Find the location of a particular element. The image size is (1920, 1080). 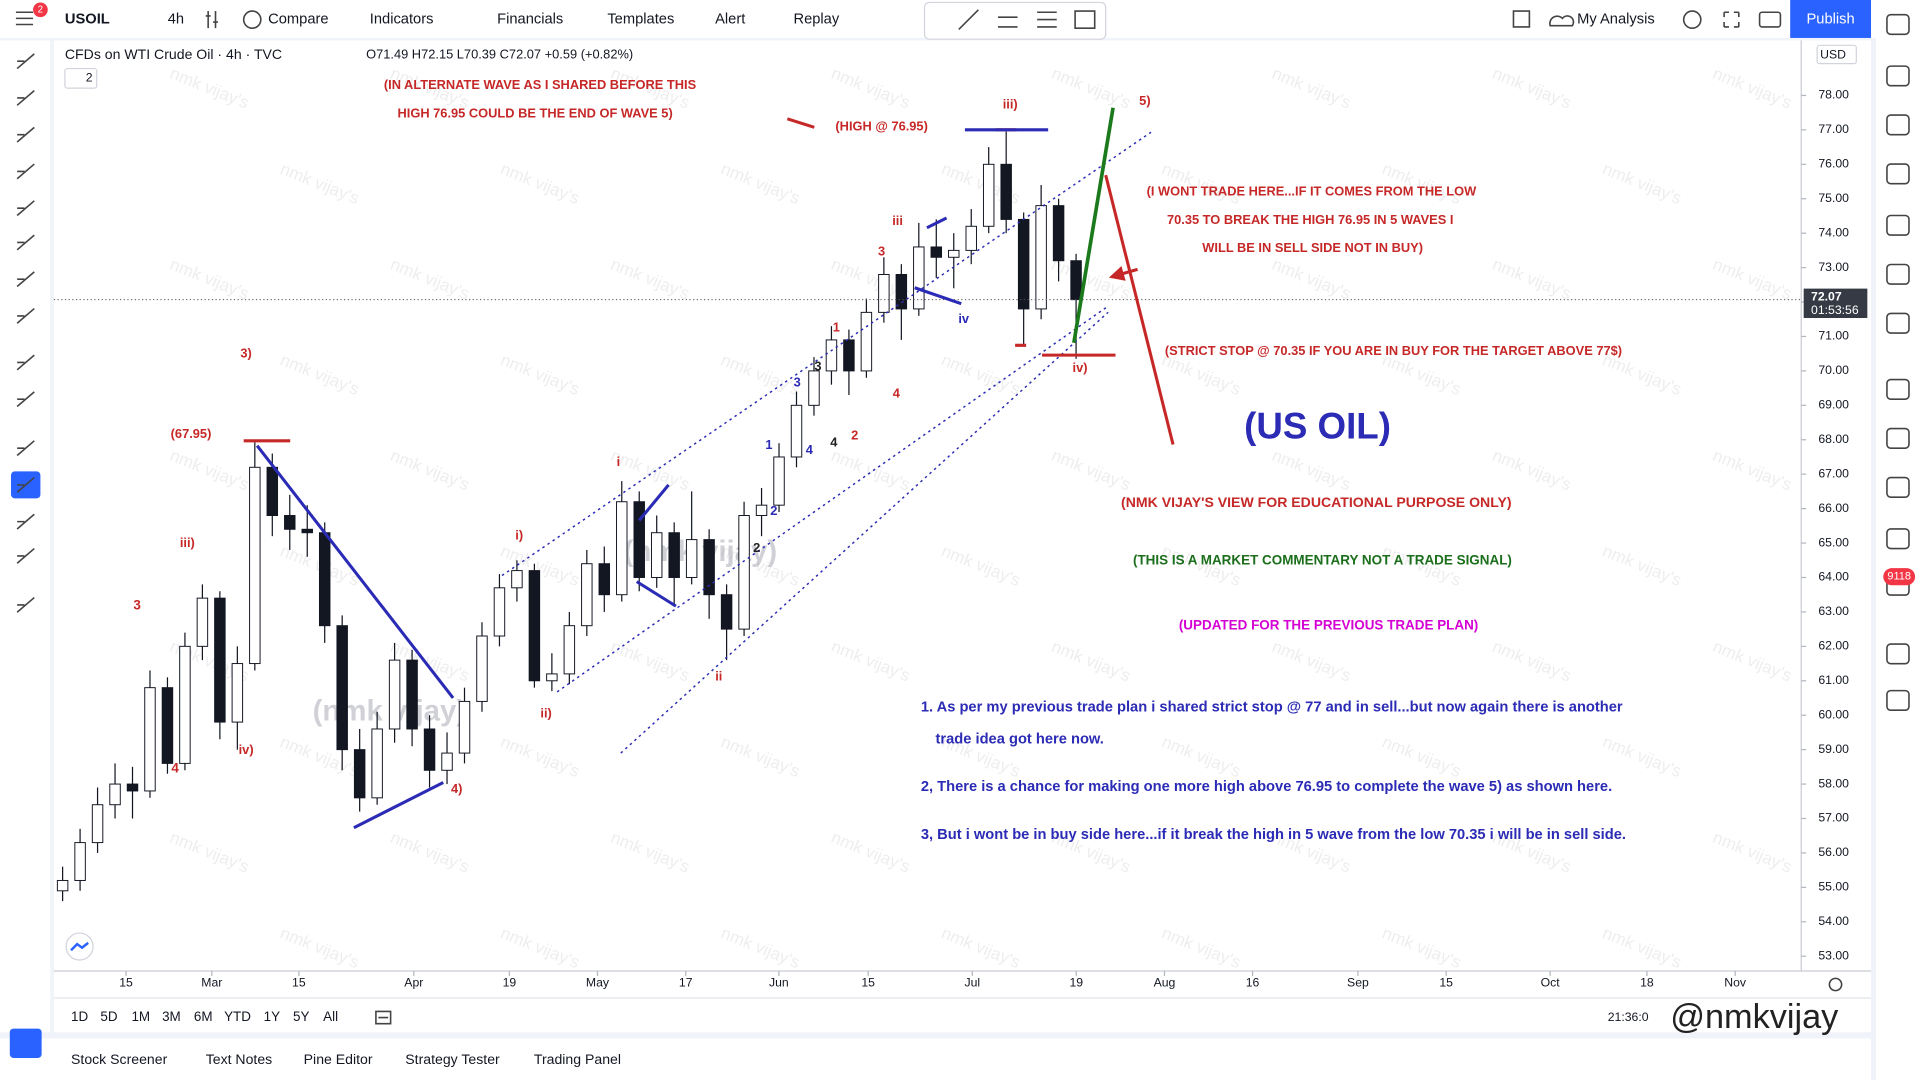

indicators-collapse is located at coordinates (81, 78).